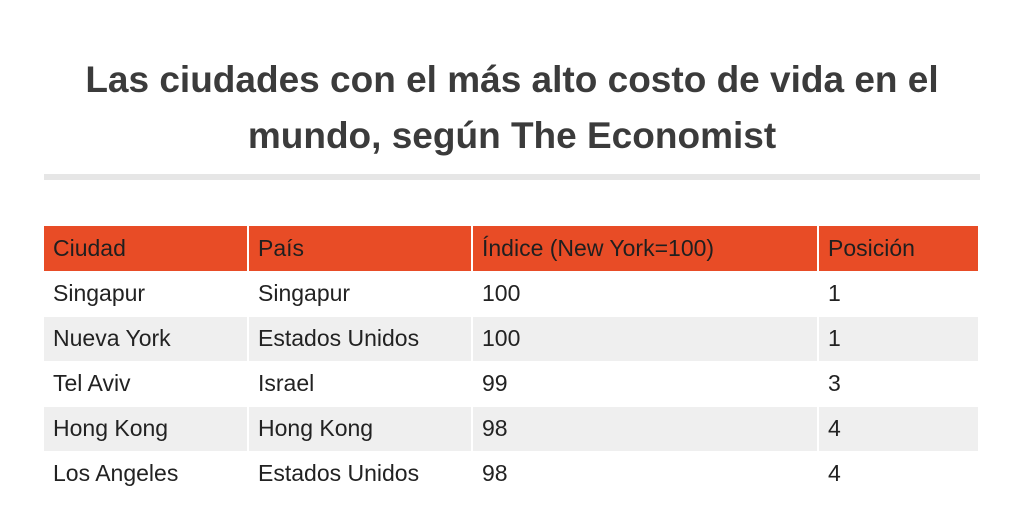 The width and height of the screenshot is (1024, 512). What do you see at coordinates (897, 383) in the screenshot?
I see `cell-posicion: 3` at bounding box center [897, 383].